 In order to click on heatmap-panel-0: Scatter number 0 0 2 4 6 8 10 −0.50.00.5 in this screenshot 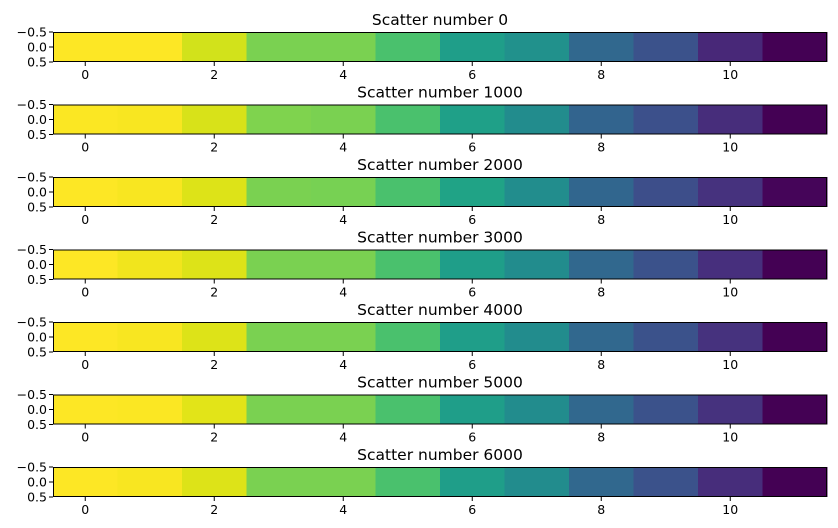, I will do `click(422, 46)`.